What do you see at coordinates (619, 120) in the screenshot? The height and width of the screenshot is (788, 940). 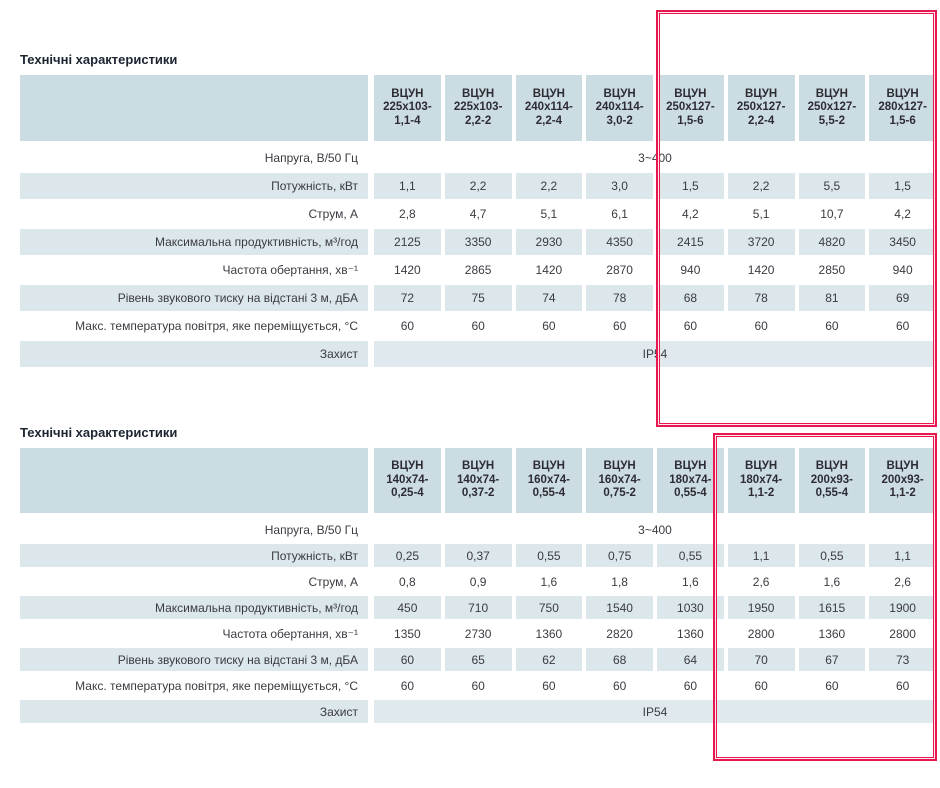 I see `column-header-line: 3,0-2` at bounding box center [619, 120].